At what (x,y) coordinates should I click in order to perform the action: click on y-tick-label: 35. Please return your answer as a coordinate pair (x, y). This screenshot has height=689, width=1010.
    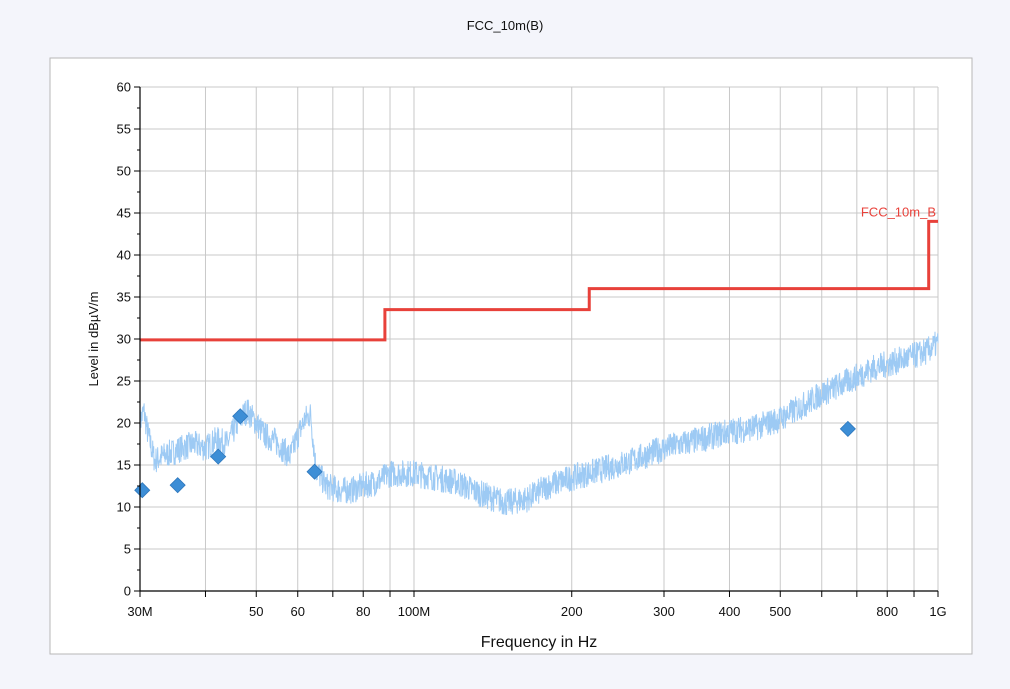
    Looking at the image, I should click on (124, 297).